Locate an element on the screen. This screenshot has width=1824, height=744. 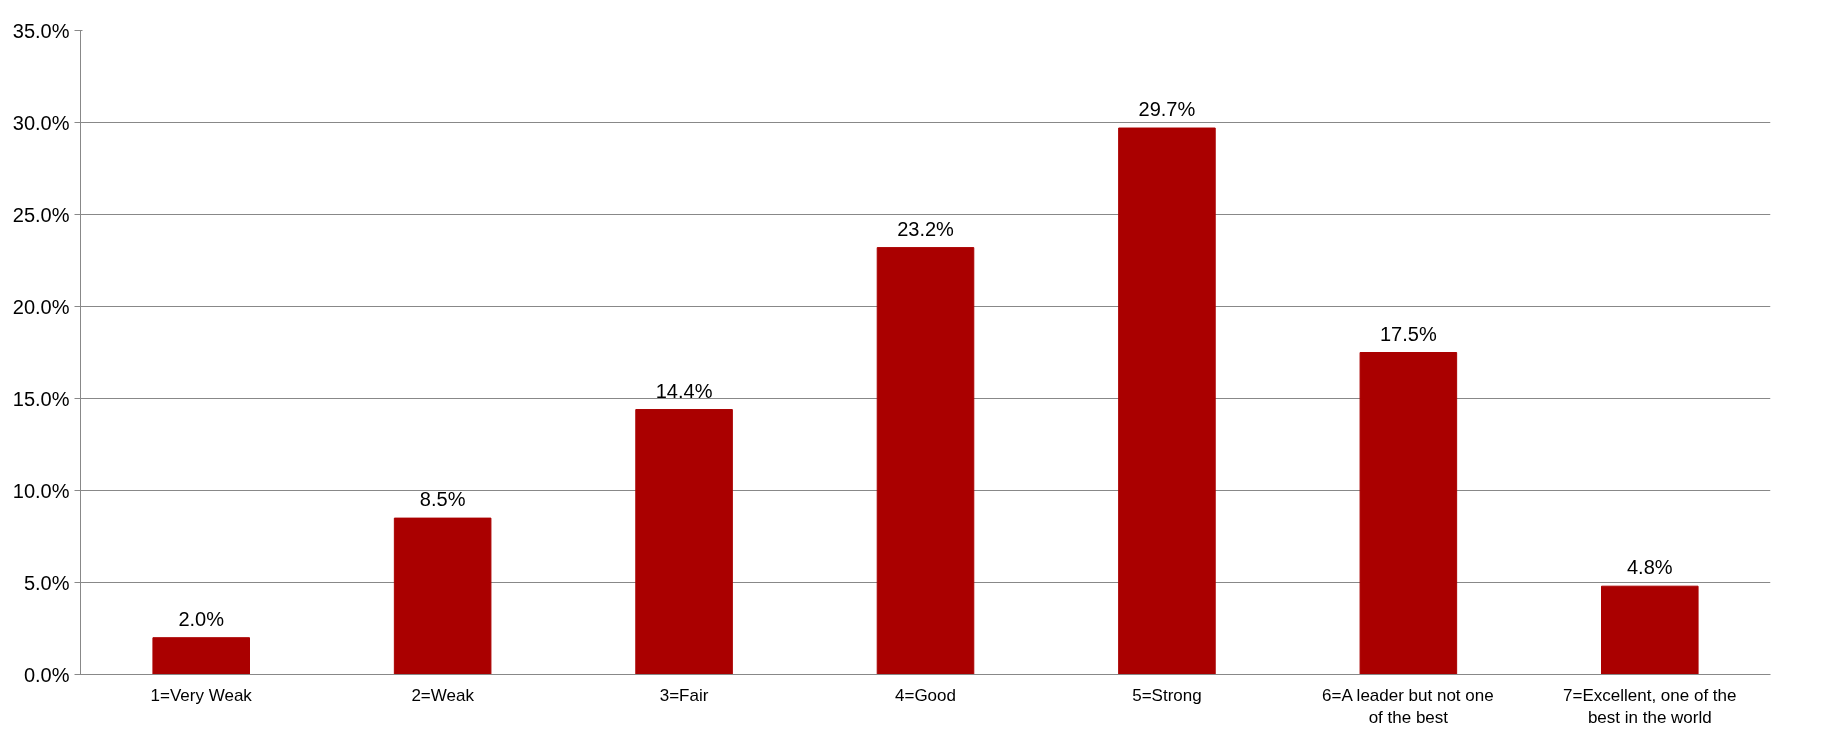
data-label: 2.0% is located at coordinates (201, 618).